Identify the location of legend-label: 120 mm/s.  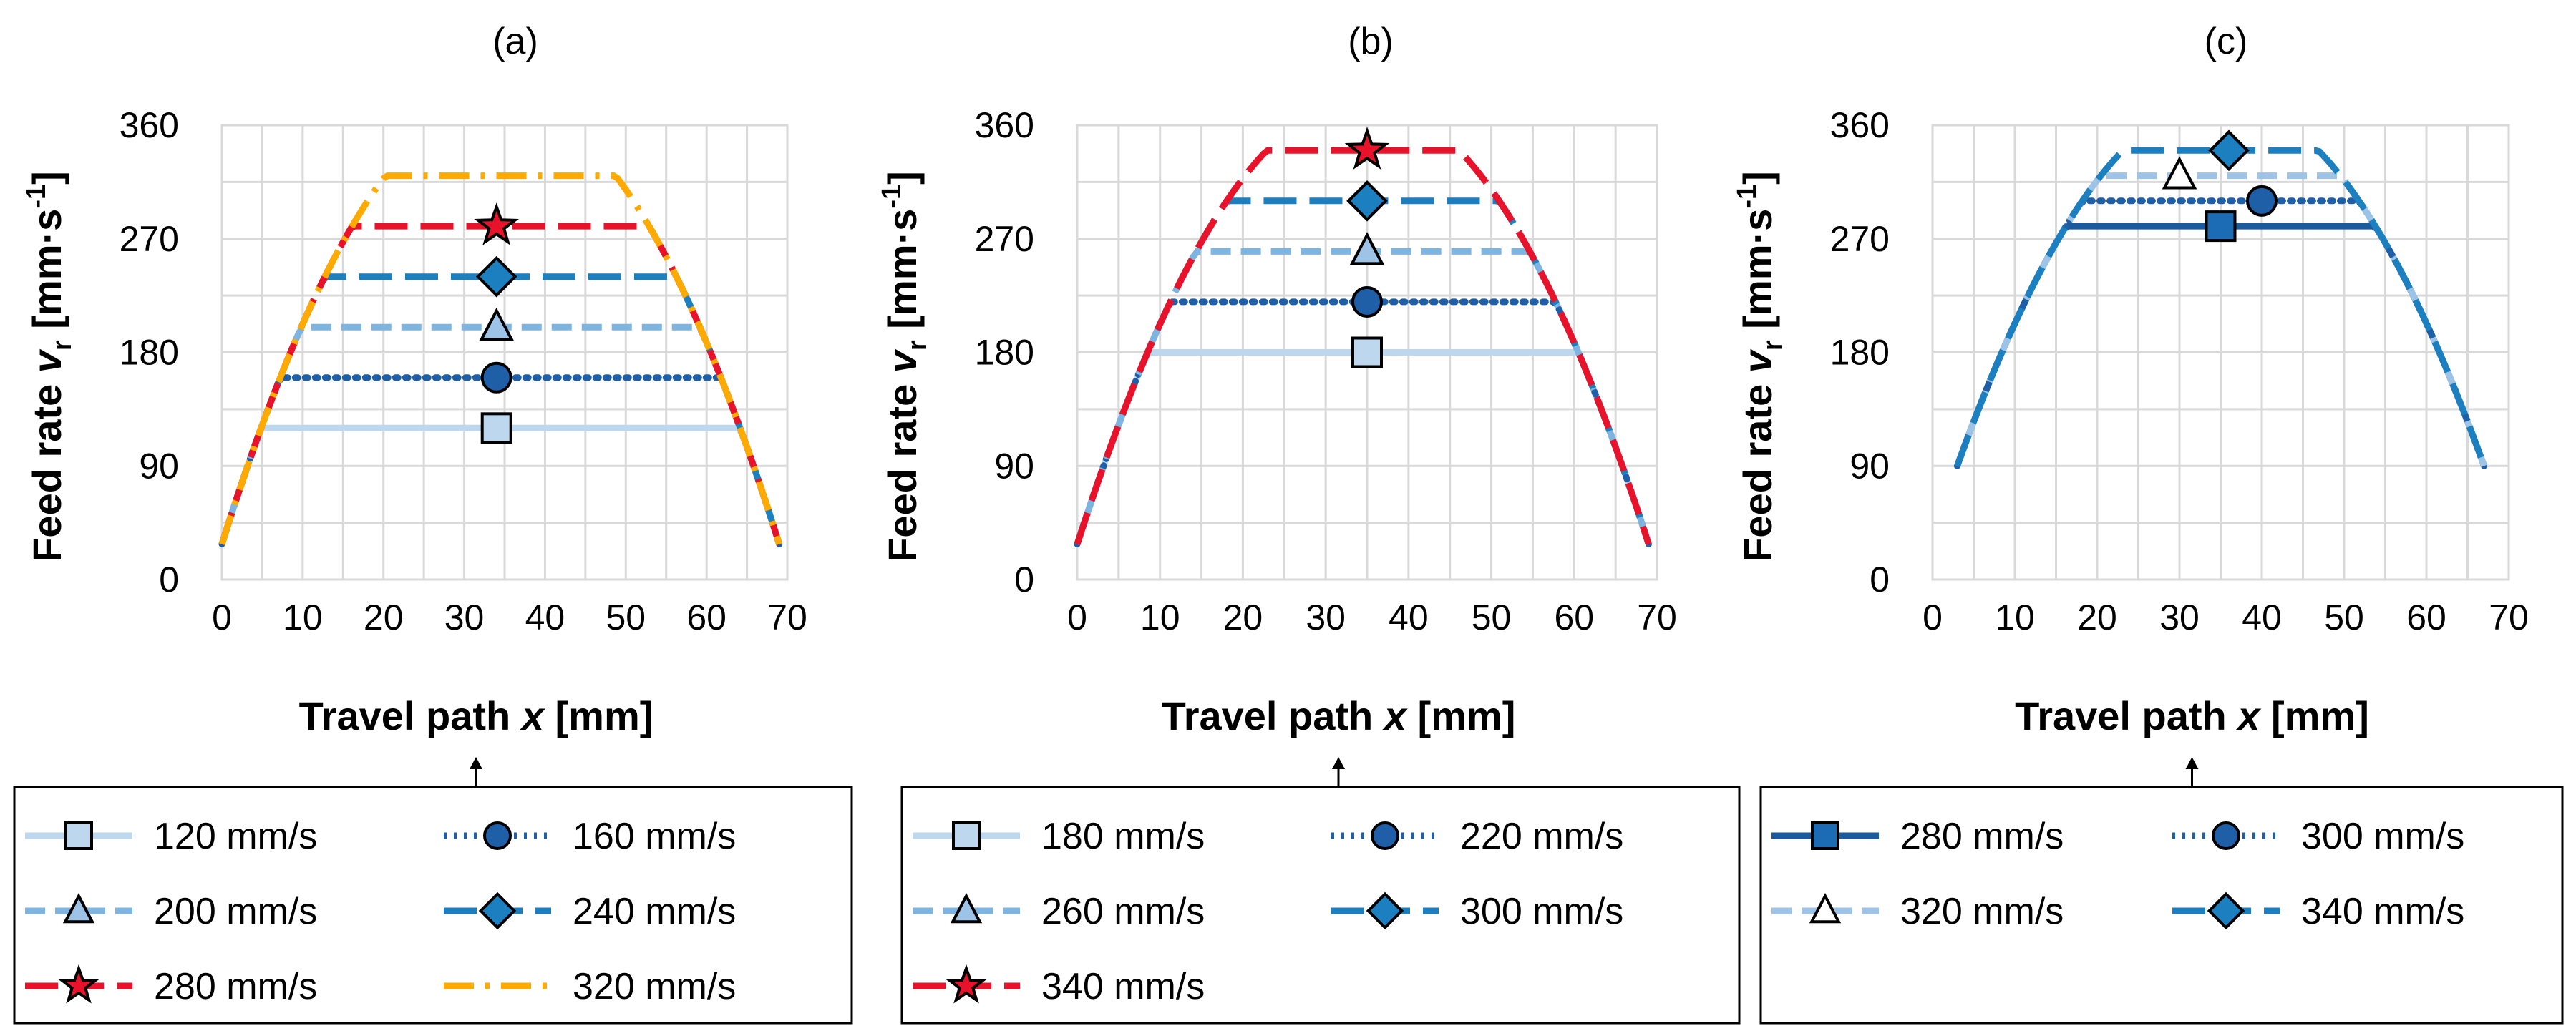
(235, 837).